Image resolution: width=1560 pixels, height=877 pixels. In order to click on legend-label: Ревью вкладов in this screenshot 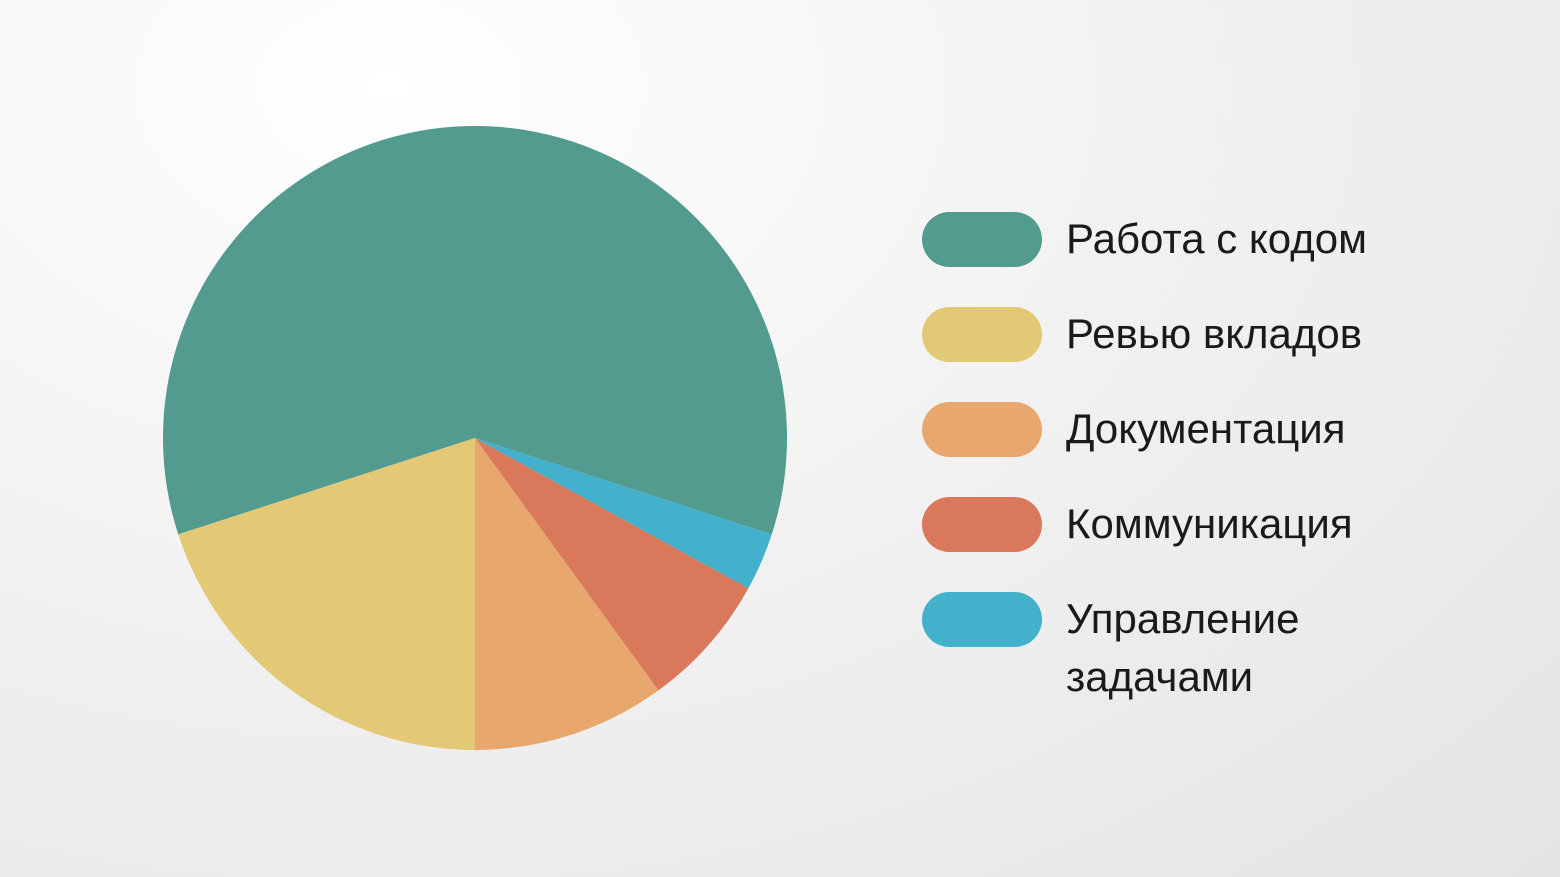, I will do `click(1214, 333)`.